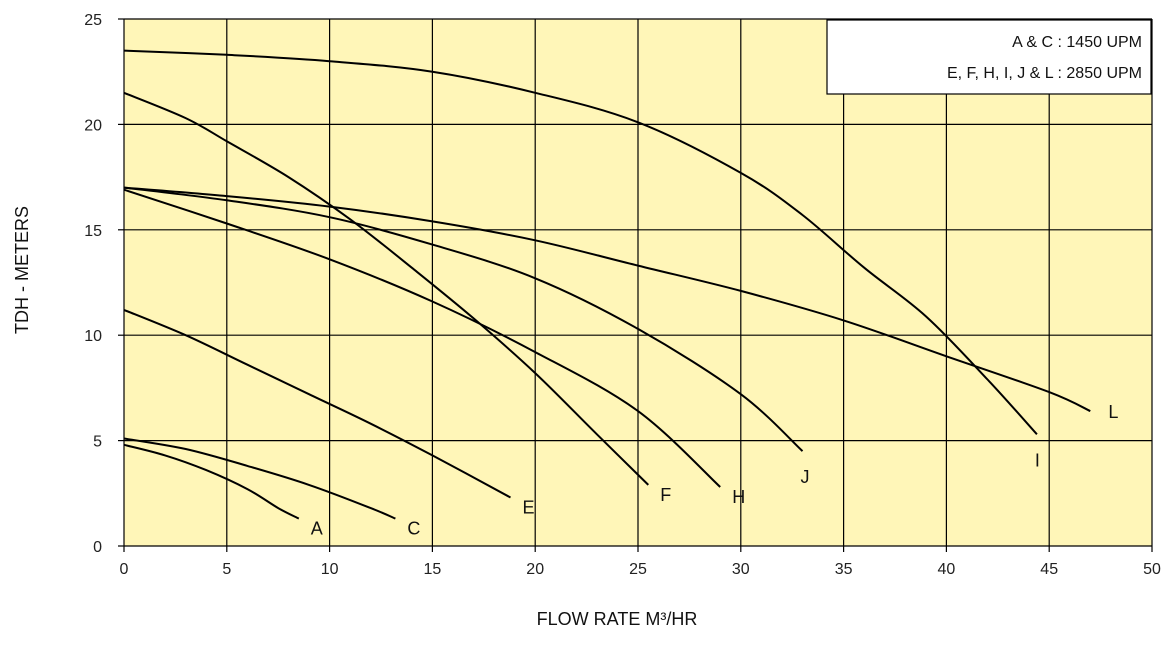 Image resolution: width=1173 pixels, height=653 pixels. Describe the element at coordinates (433, 569) in the screenshot. I see `x-tick-label: 15` at that location.